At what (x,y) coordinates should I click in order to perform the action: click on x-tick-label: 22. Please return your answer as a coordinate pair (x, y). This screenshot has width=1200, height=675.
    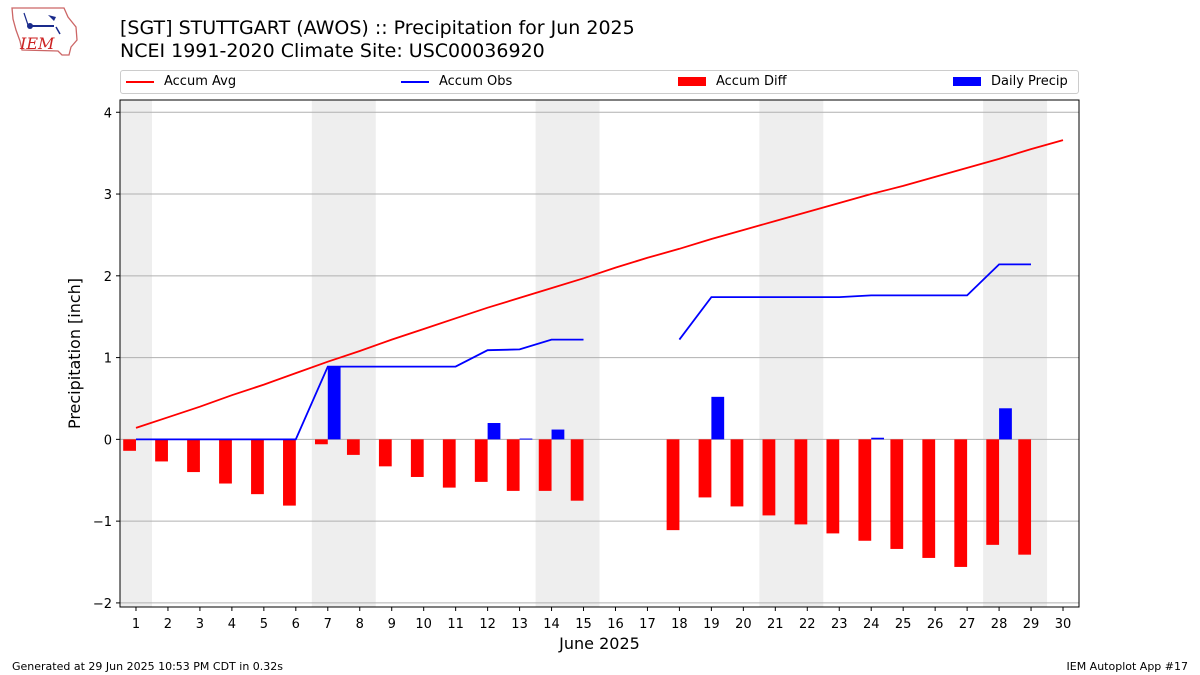
    Looking at the image, I should click on (807, 624).